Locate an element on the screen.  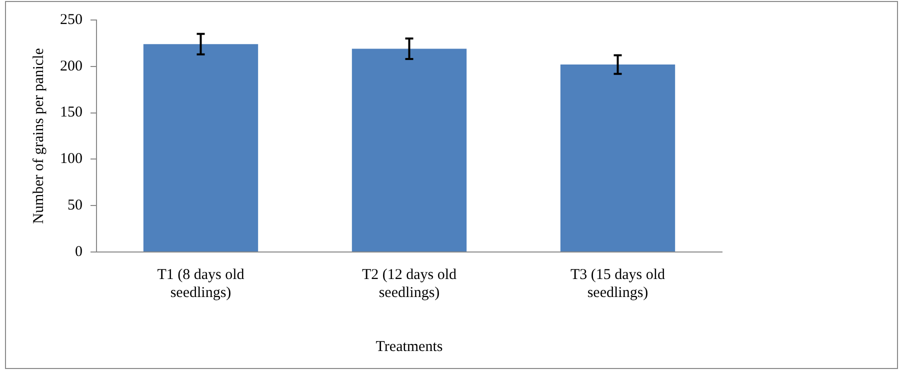
x-axis-title: Treatments is located at coordinates (409, 346).